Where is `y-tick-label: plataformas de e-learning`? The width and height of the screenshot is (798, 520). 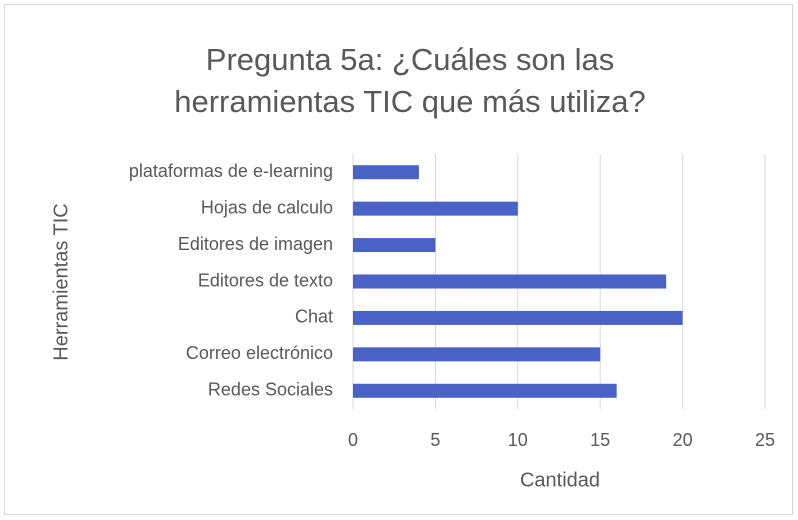 y-tick-label: plataformas de e-learning is located at coordinates (231, 171).